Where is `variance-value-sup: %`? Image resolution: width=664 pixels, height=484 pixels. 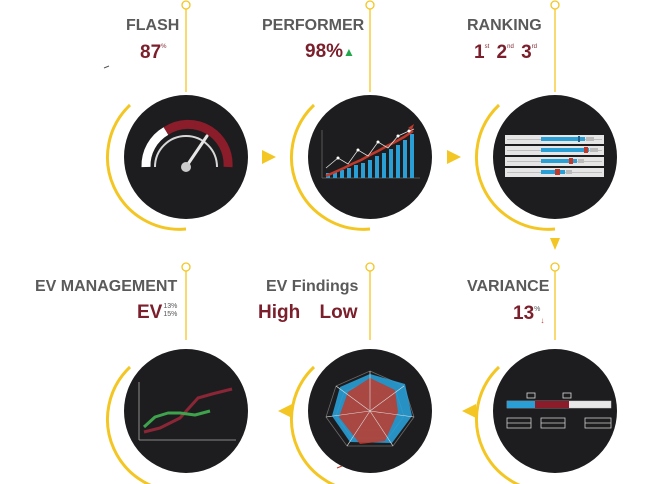 variance-value-sup: % is located at coordinates (537, 309).